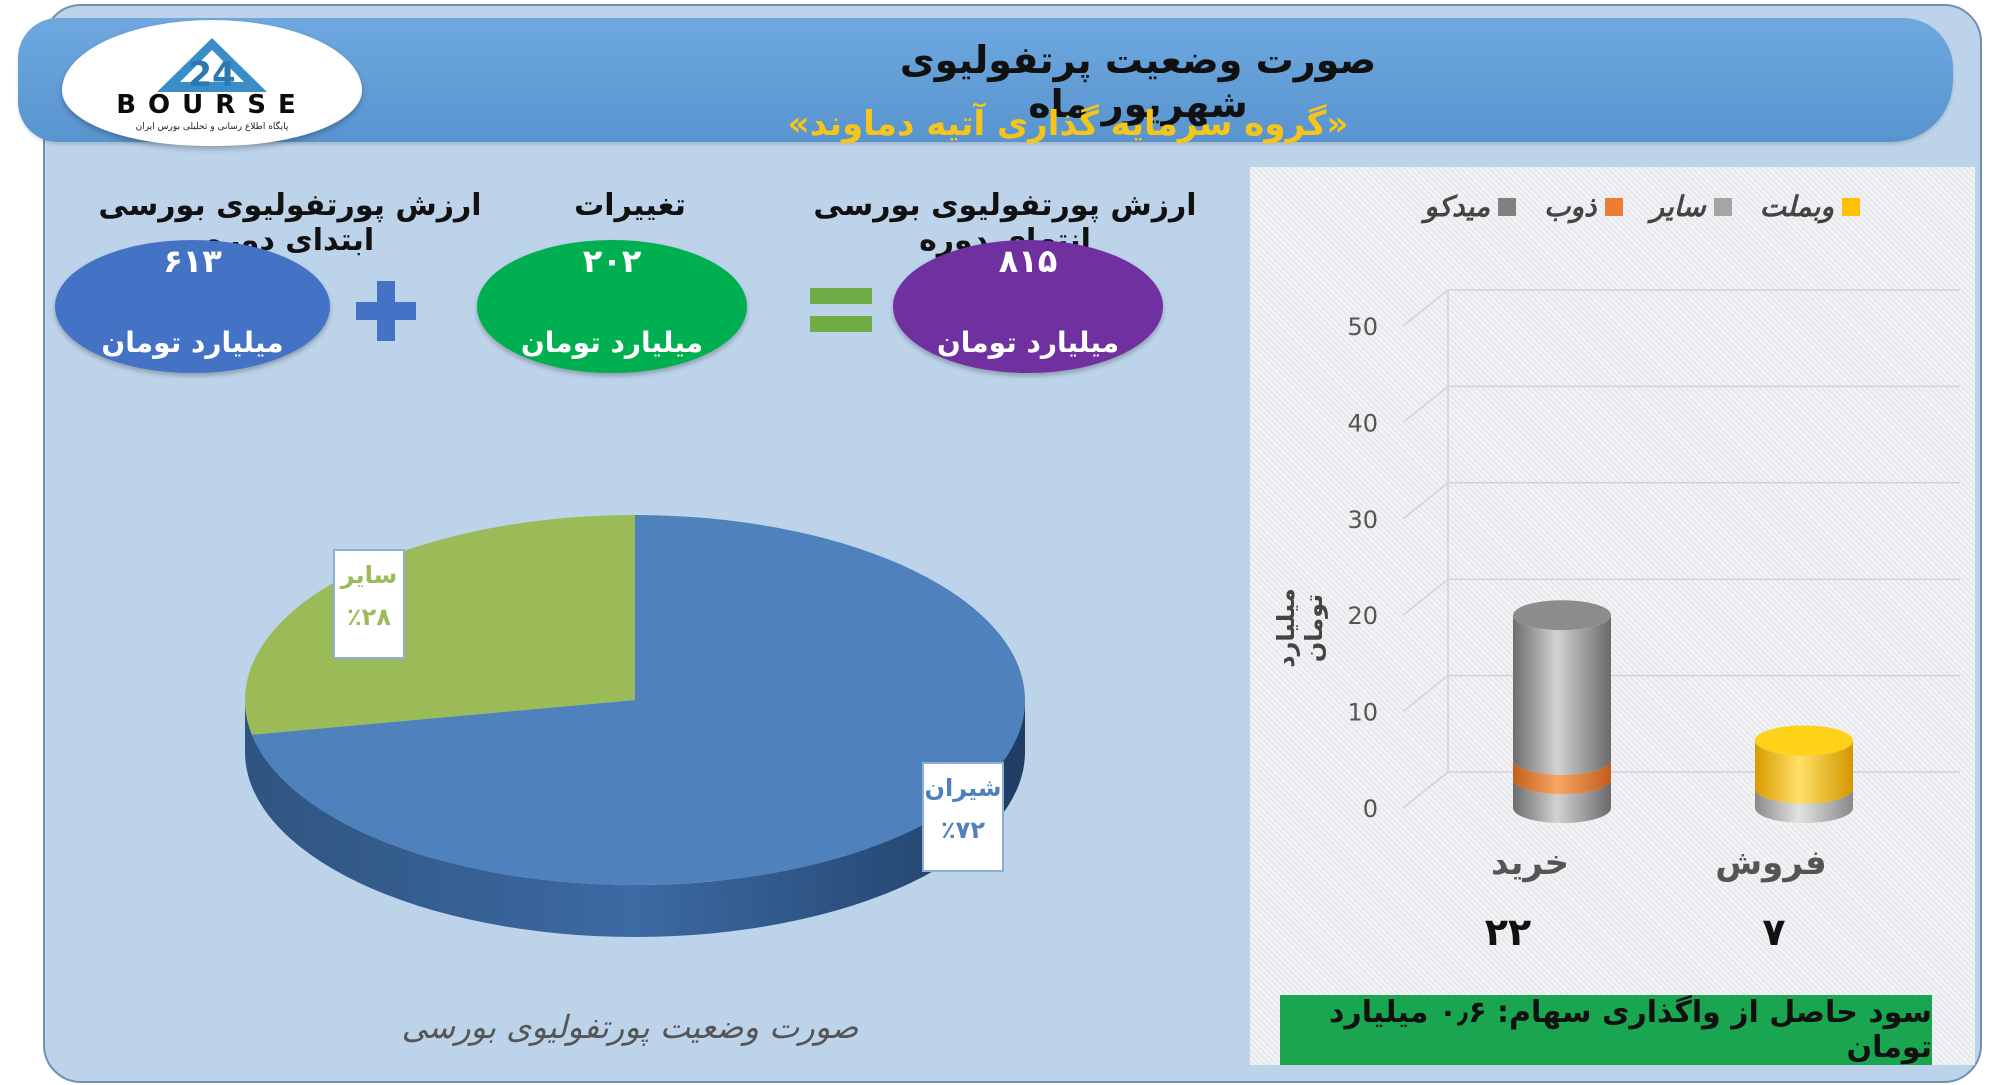 The width and height of the screenshot is (2000, 1085). What do you see at coordinates (1138, 82) in the screenshot?
I see `page-title: صورت وضعیت پرتفولیوی شهریور ماه` at bounding box center [1138, 82].